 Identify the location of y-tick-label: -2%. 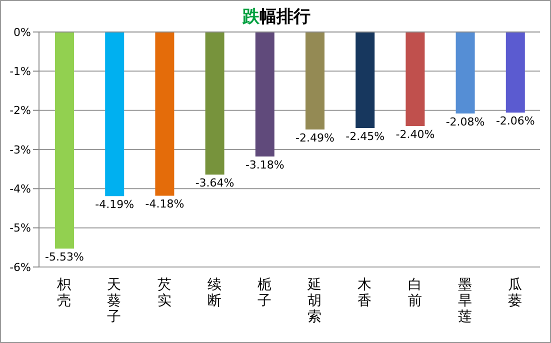
(20, 111).